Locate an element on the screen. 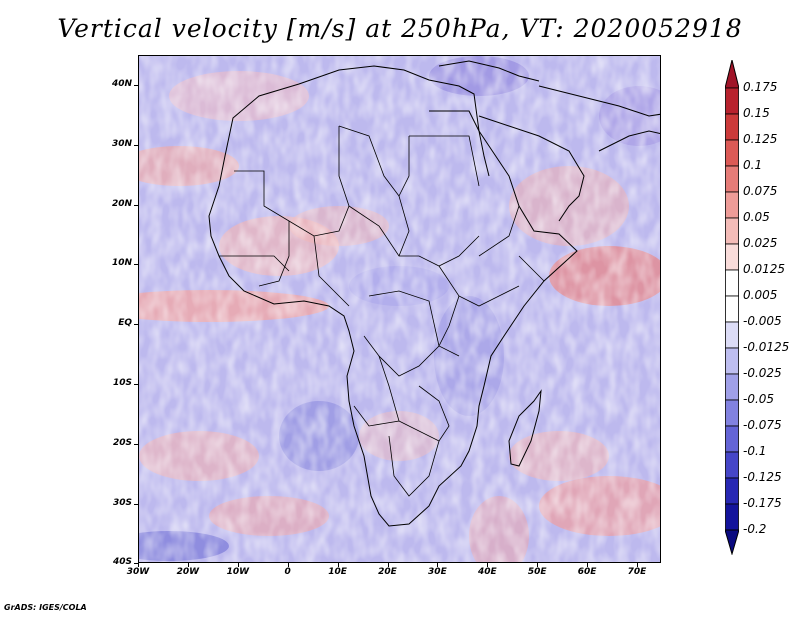 The image size is (800, 618). lon-tick-label: 0 is located at coordinates (287, 572).